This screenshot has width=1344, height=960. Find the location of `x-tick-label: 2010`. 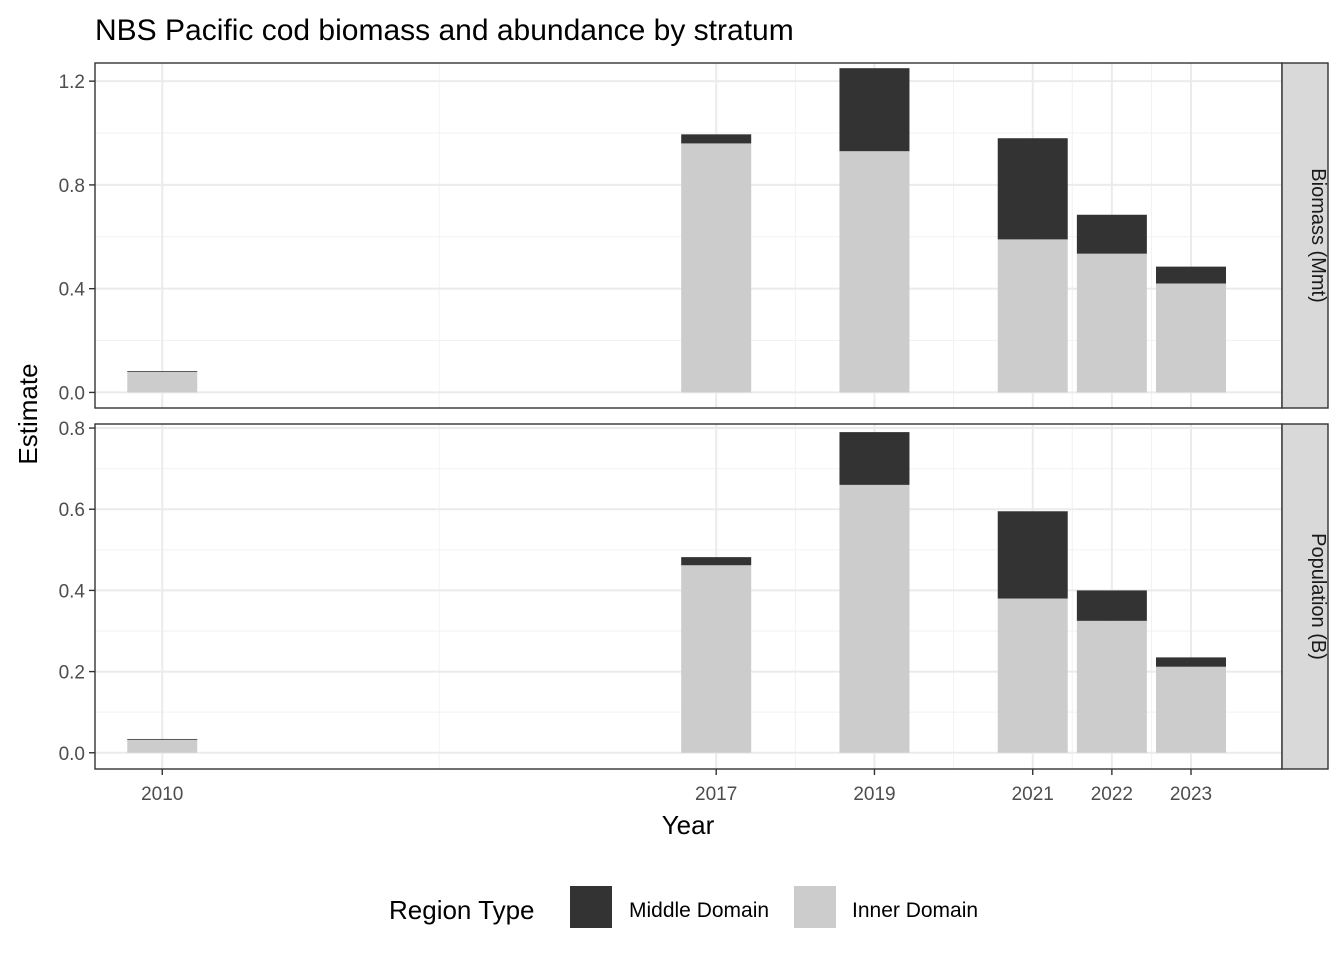

x-tick-label: 2010 is located at coordinates (162, 794).